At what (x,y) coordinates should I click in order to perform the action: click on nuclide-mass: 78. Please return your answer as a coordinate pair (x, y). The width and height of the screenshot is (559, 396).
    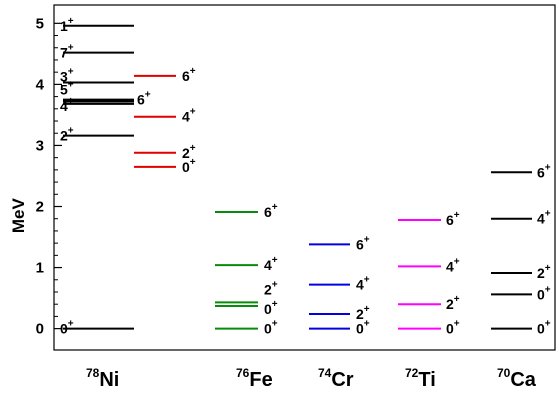
    Looking at the image, I should click on (93, 373).